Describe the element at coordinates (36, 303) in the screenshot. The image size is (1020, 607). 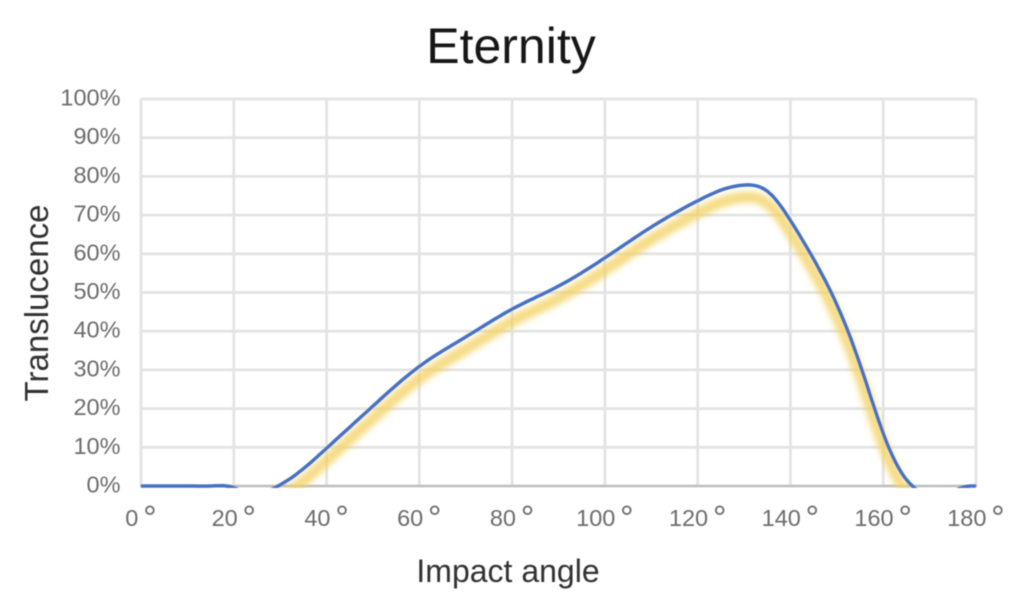
I see `svg-text: Translucence` at that location.